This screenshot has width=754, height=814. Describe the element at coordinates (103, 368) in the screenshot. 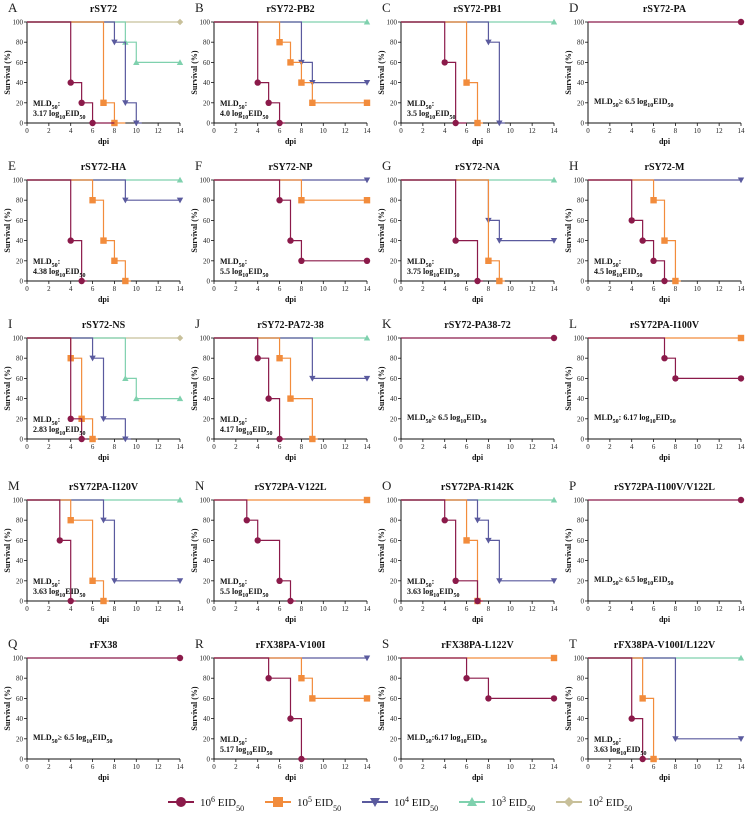

I see `series-line-s1e3` at that location.